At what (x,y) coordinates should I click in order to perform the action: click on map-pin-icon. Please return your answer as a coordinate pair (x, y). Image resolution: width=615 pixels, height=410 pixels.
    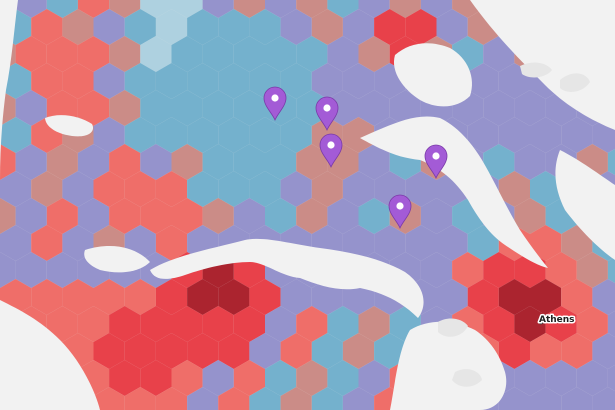
    Looking at the image, I should click on (327, 114).